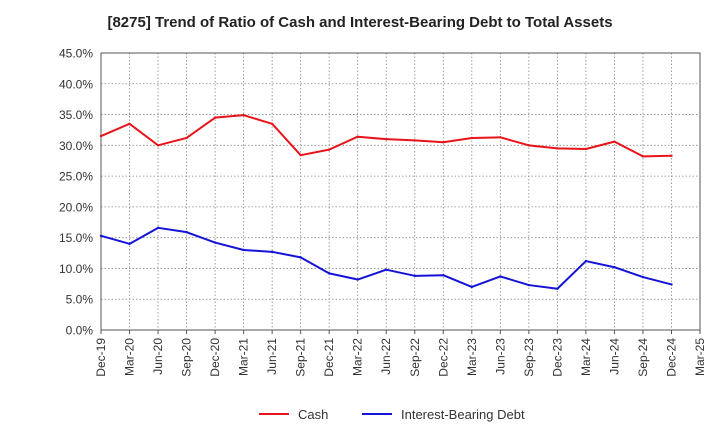 This screenshot has width=720, height=440. Describe the element at coordinates (392, 414) in the screenshot. I see `legend: Cash Interest-Bearing Debt` at that location.